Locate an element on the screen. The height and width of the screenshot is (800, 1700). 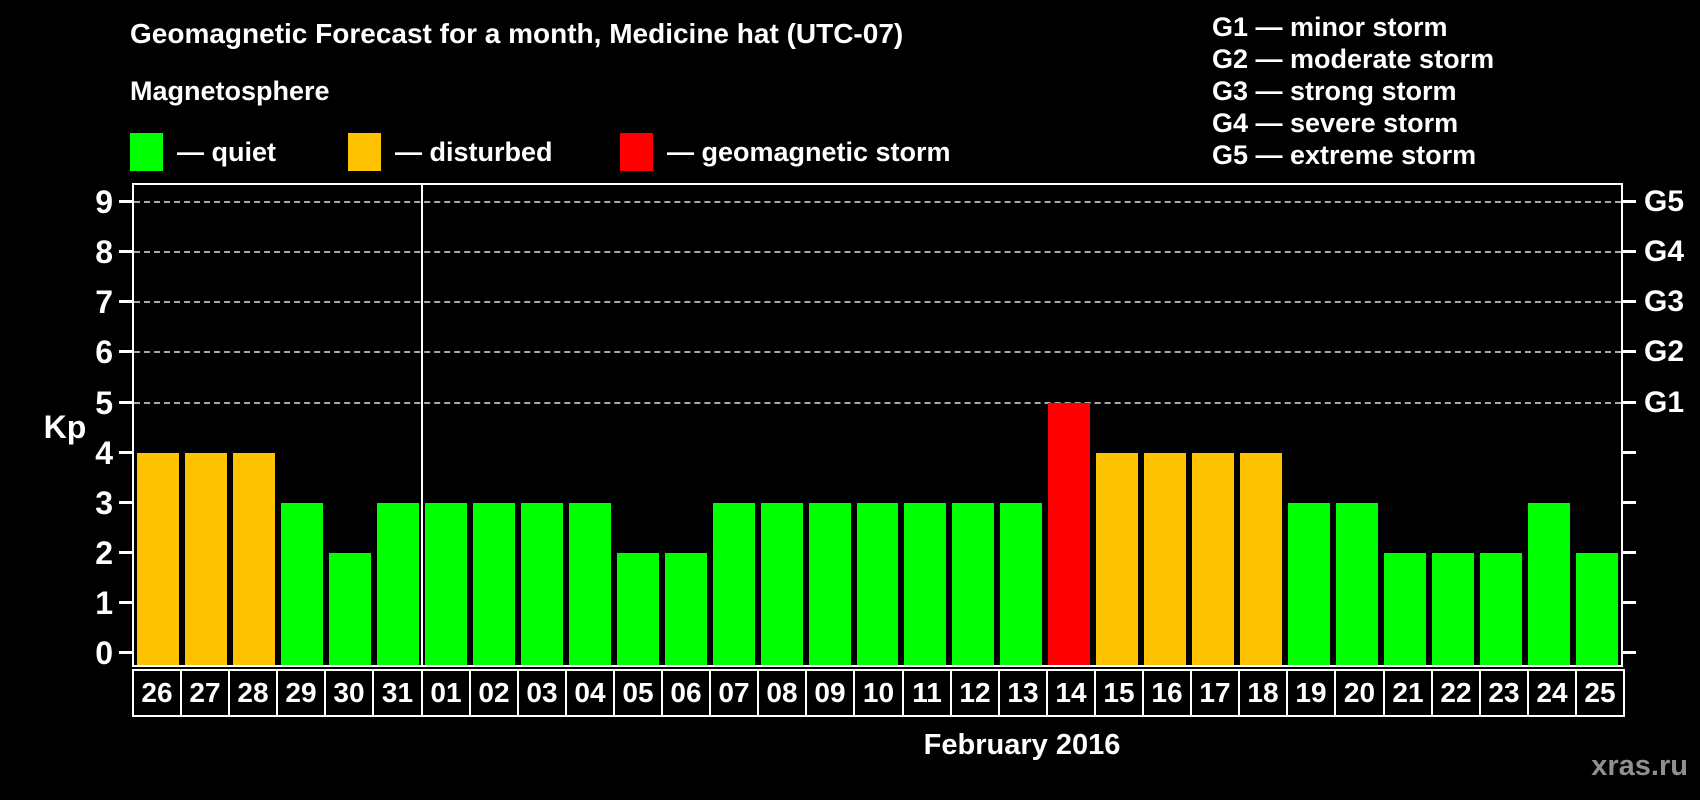
y-tick-label-1: 1 is located at coordinates (104, 602).